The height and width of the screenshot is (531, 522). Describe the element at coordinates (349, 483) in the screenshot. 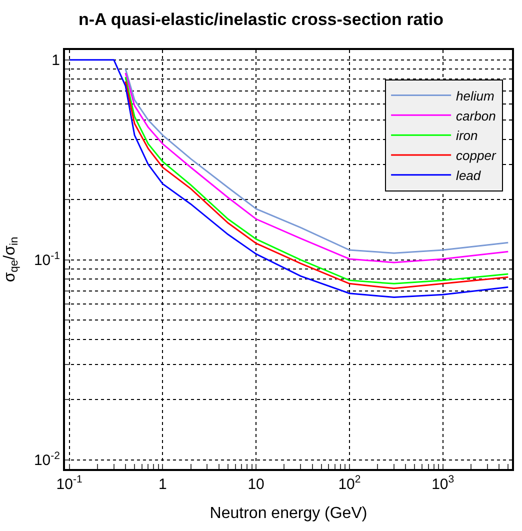

I see `x-tick-label: 10$^{2}$` at that location.